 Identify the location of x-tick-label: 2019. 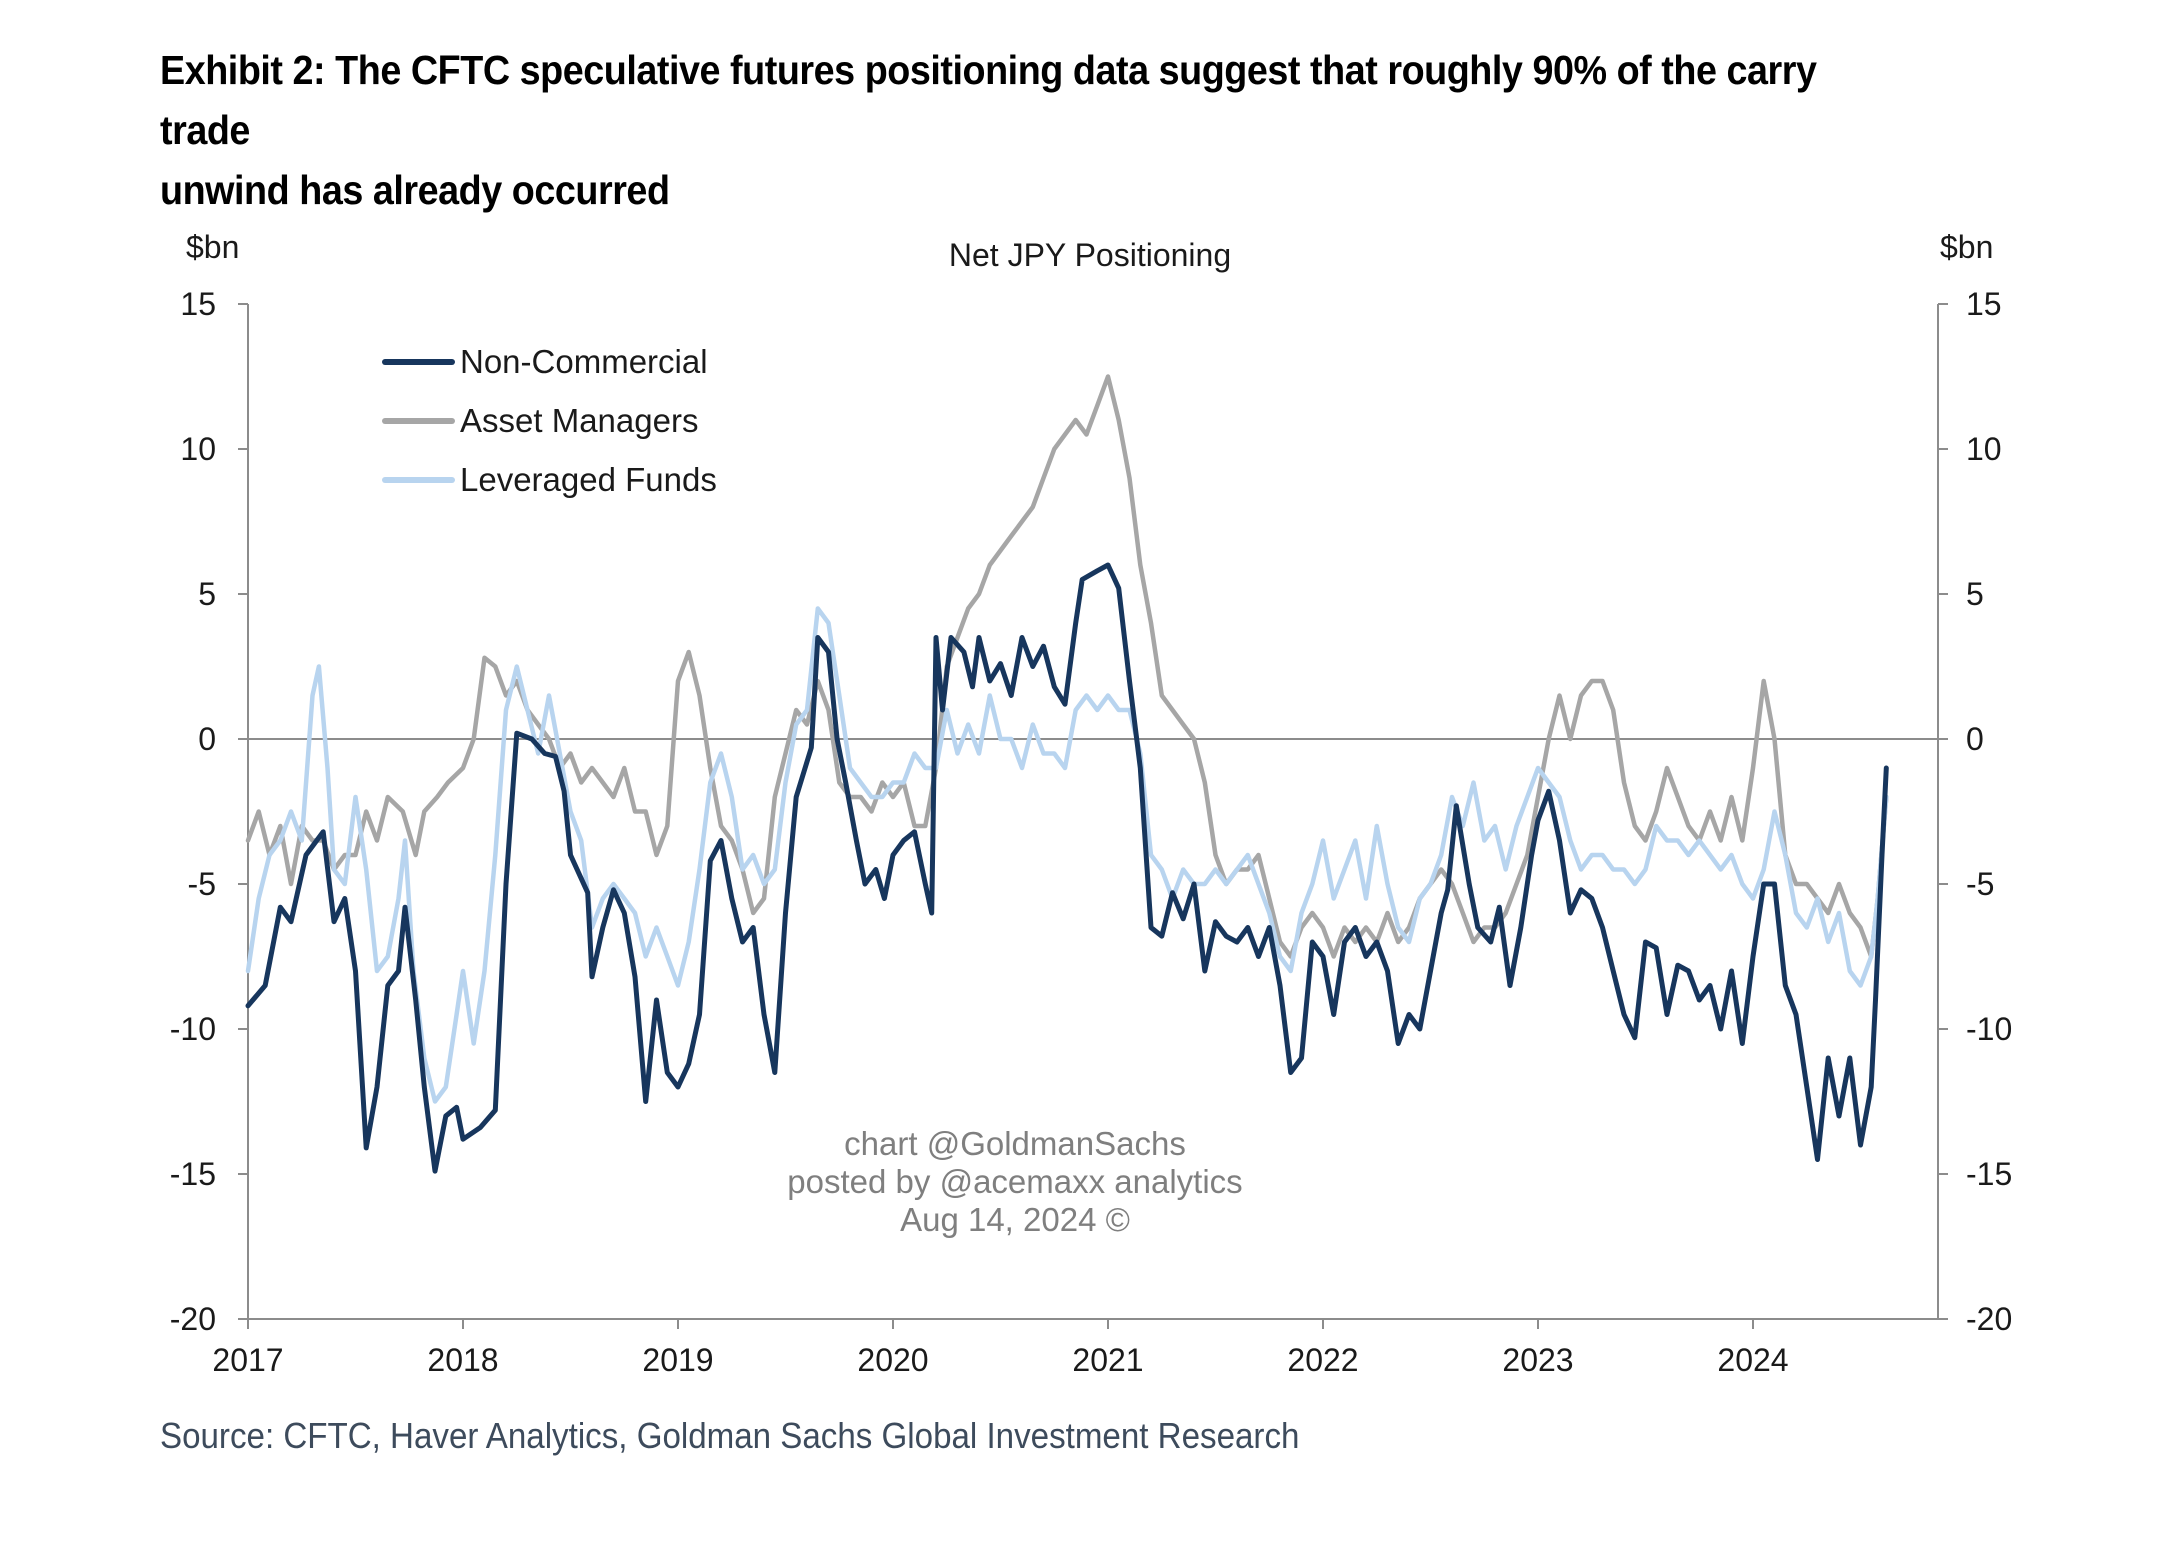
(677, 1360).